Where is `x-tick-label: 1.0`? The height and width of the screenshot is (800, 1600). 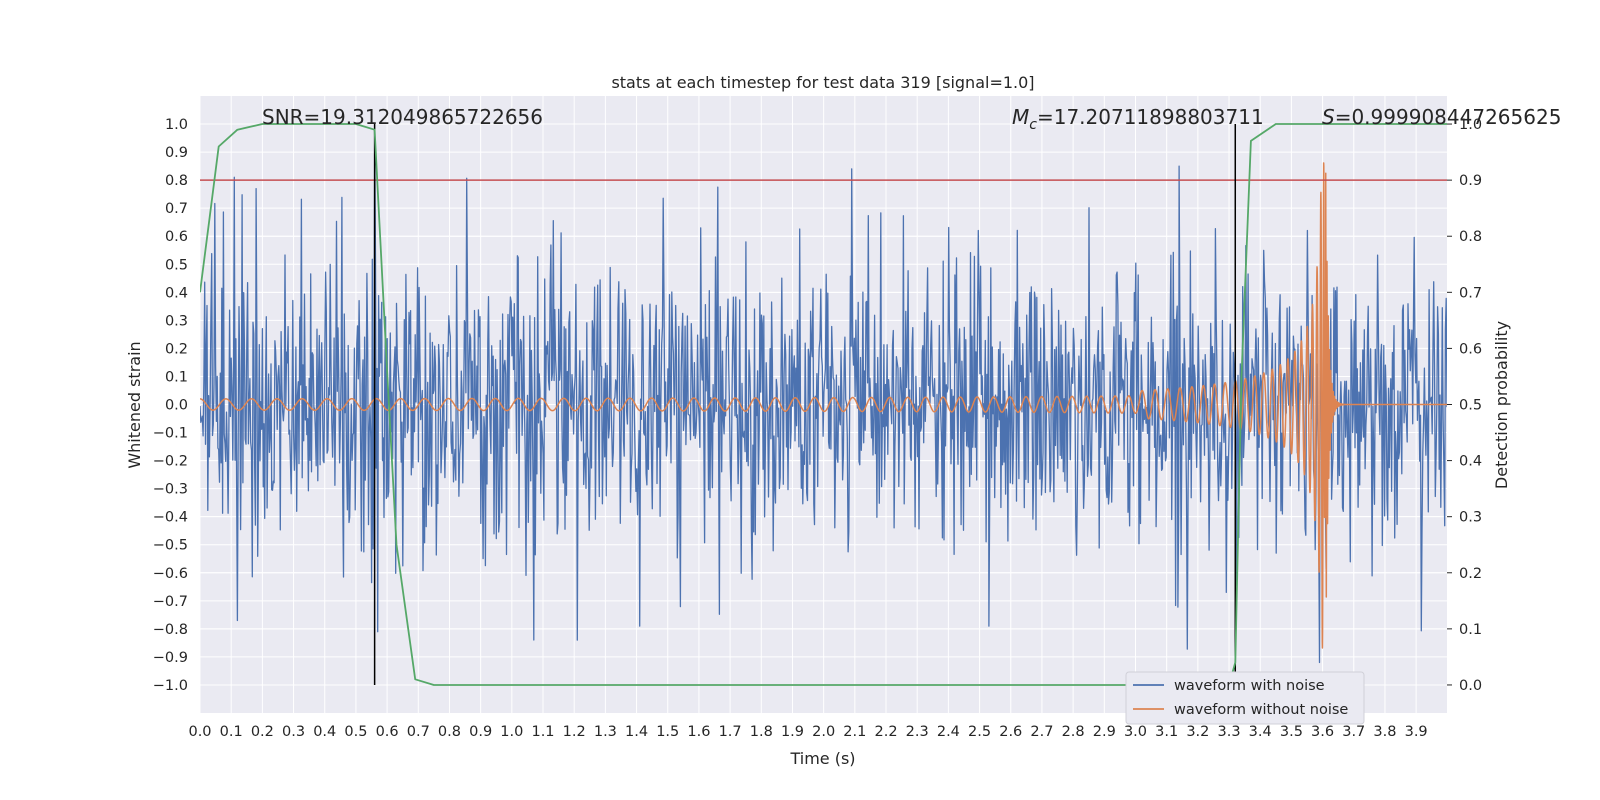
x-tick-label: 1.0 is located at coordinates (511, 732).